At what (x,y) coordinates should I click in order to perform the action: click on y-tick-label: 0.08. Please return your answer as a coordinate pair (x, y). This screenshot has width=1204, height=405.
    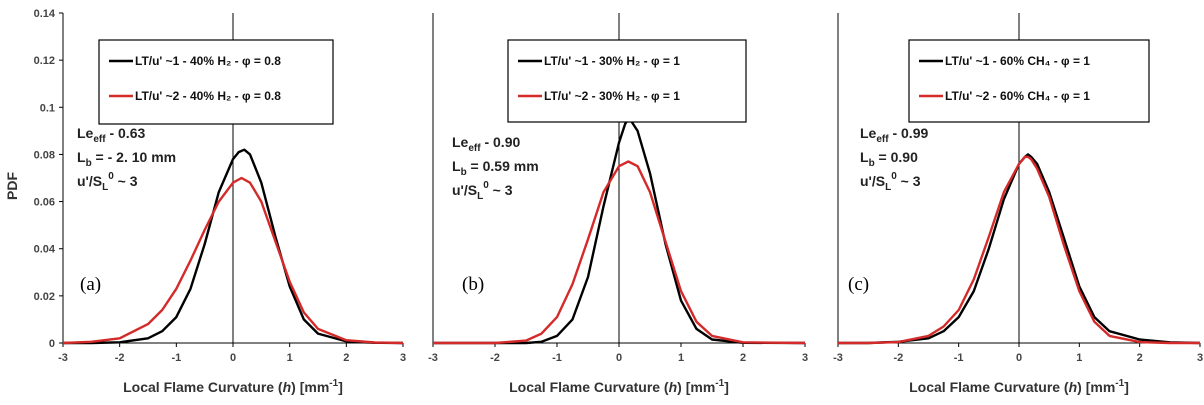
    Looking at the image, I should click on (44, 155).